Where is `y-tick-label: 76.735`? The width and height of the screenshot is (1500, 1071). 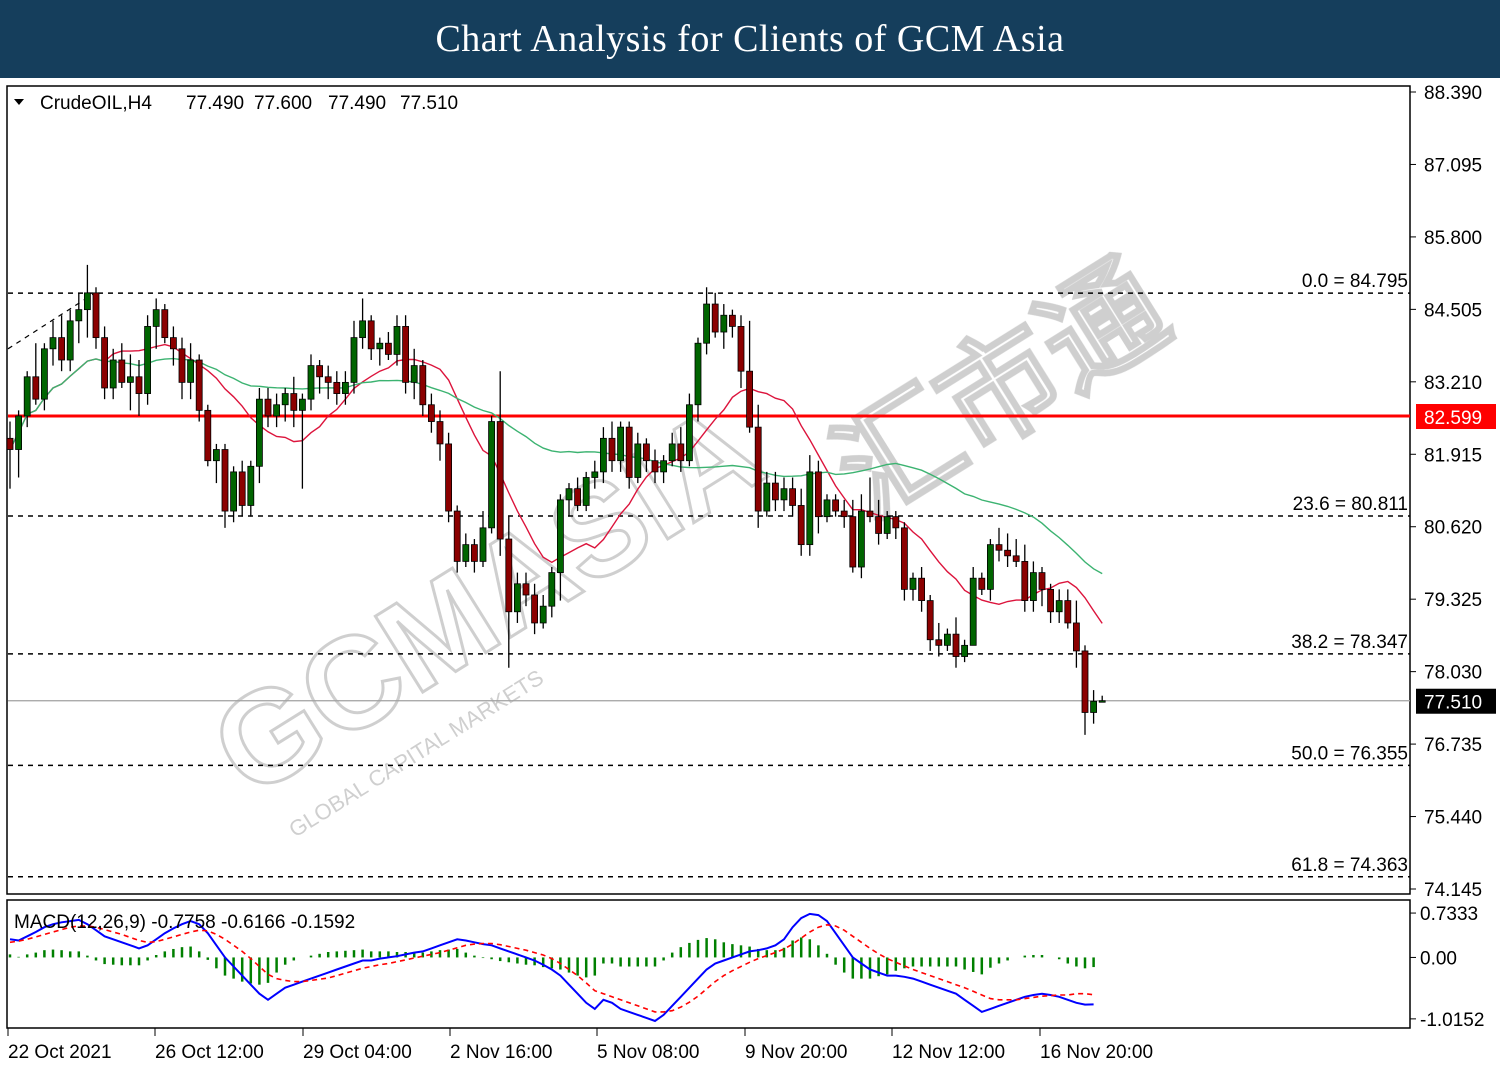
y-tick-label: 76.735 is located at coordinates (1453, 745).